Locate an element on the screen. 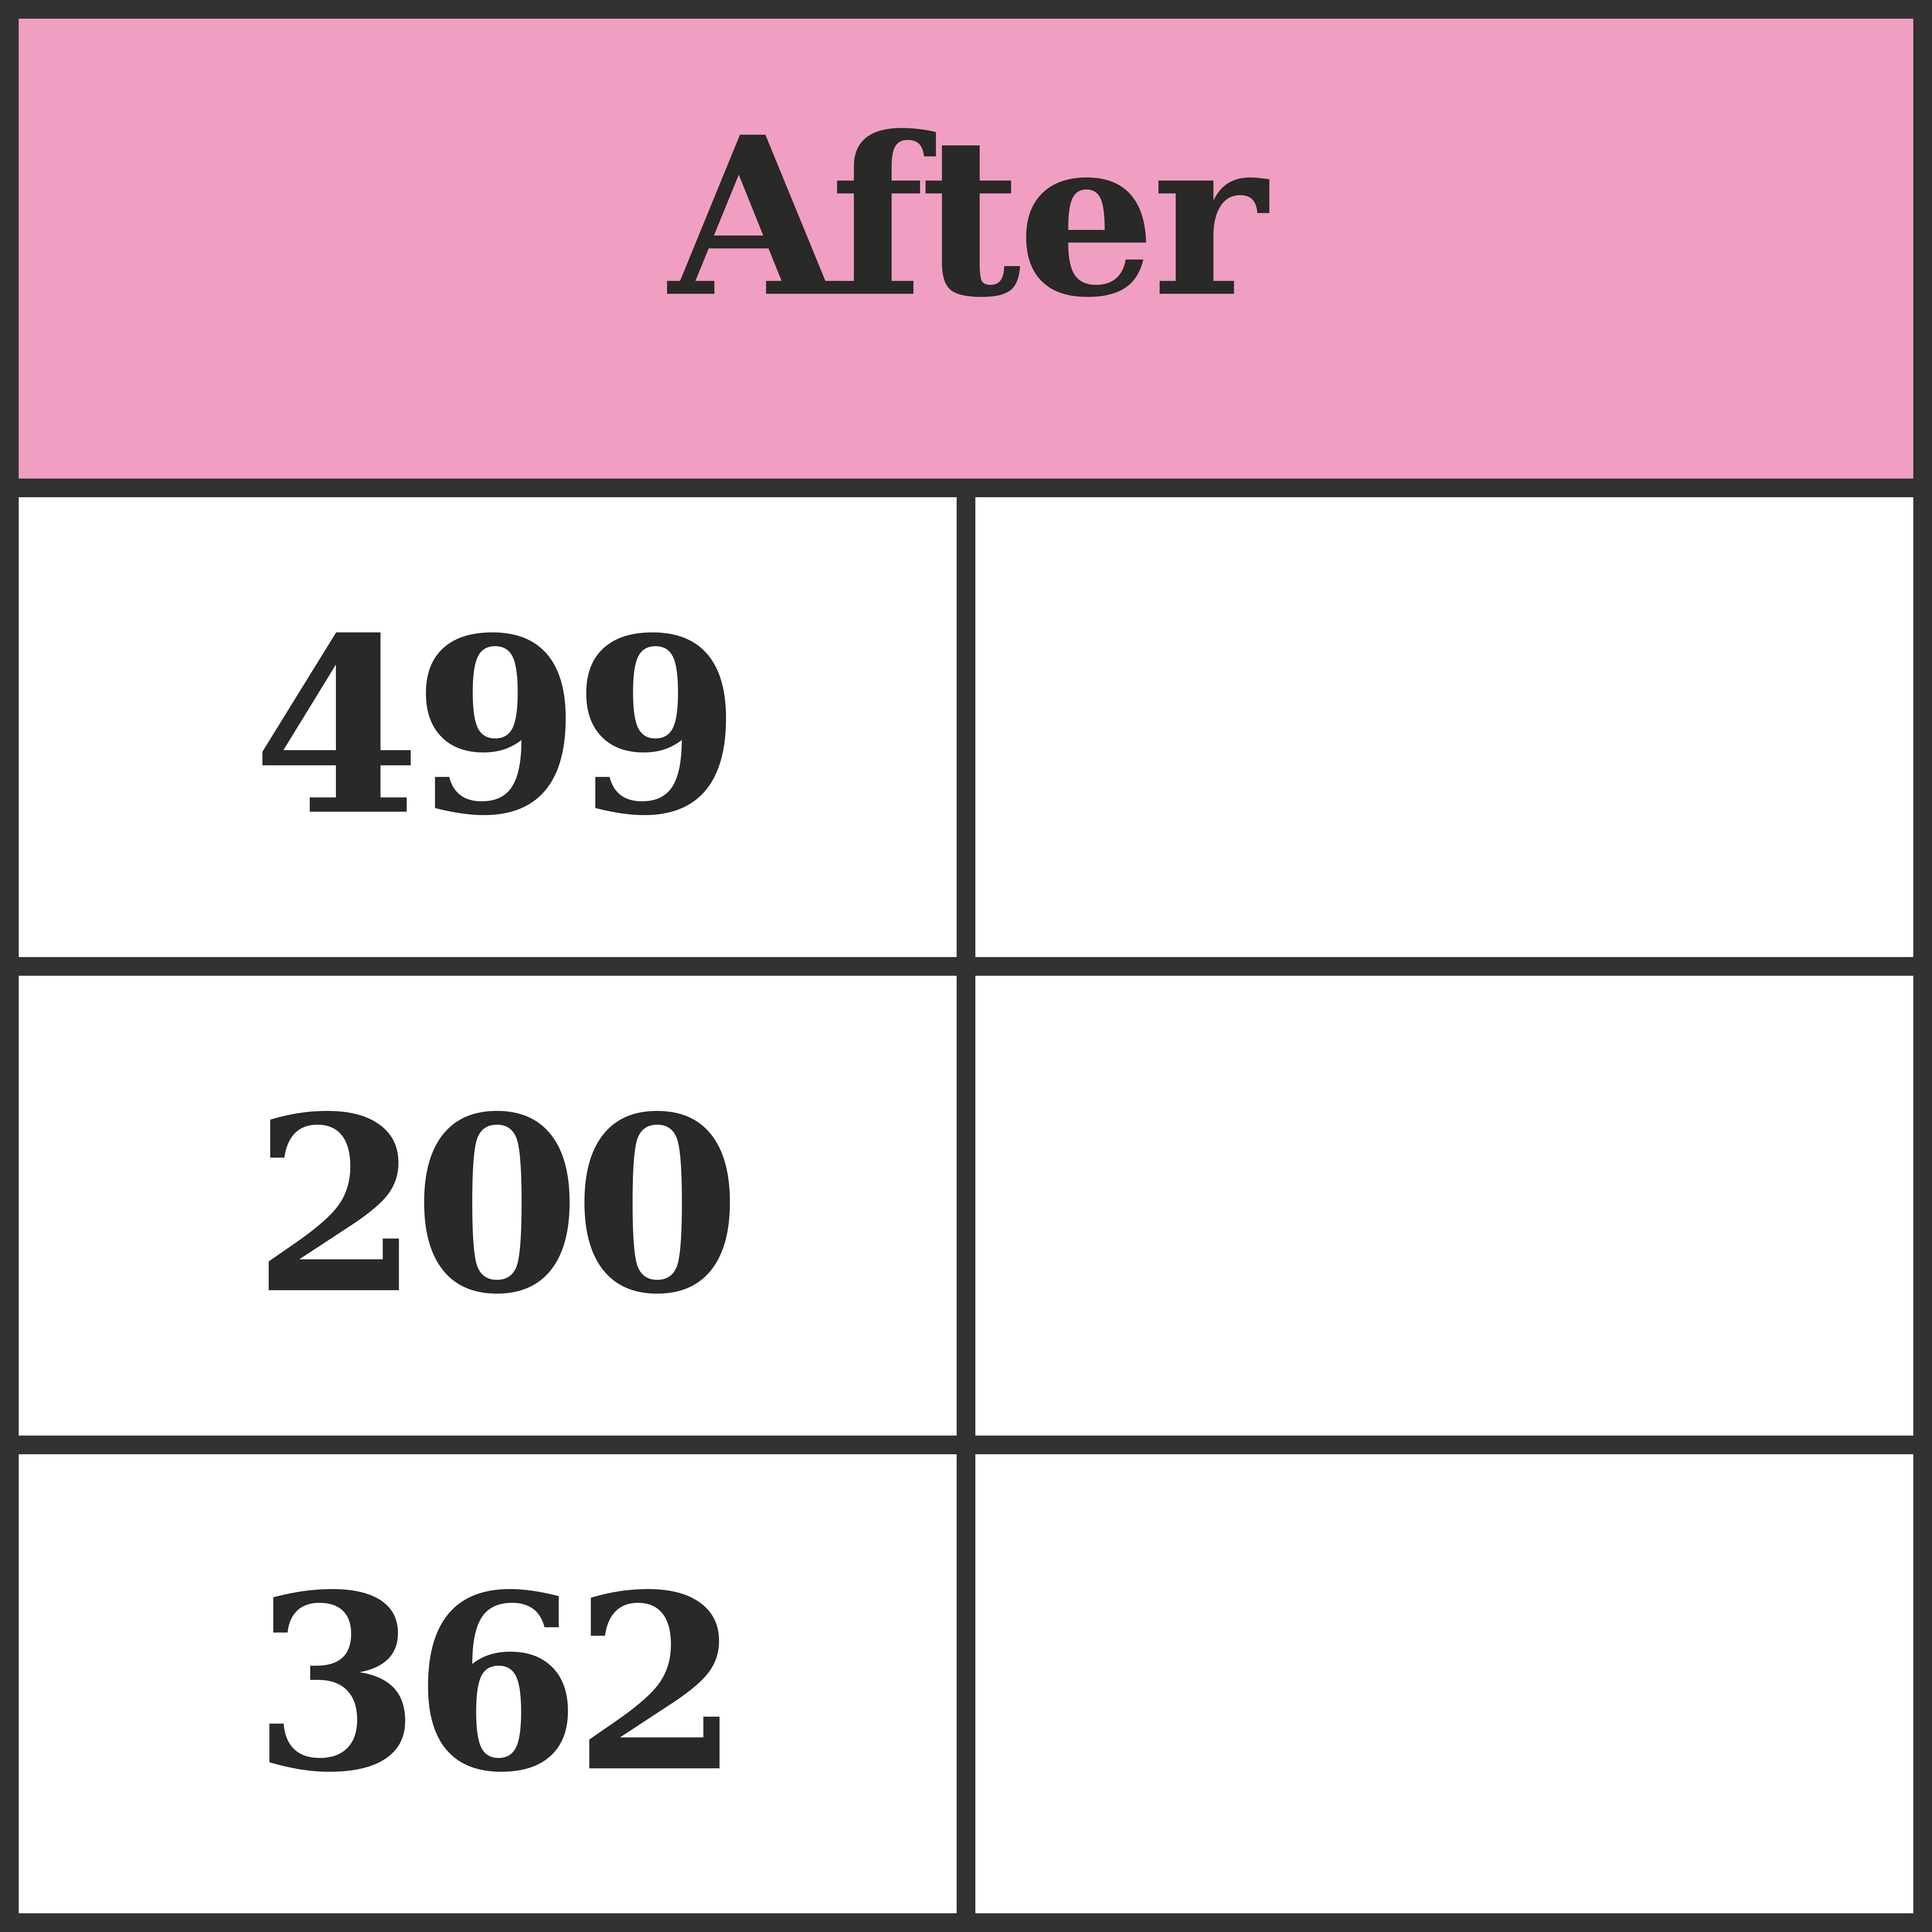 The width and height of the screenshot is (1932, 1932). cell-value-row-2: 200 is located at coordinates (497, 1205).